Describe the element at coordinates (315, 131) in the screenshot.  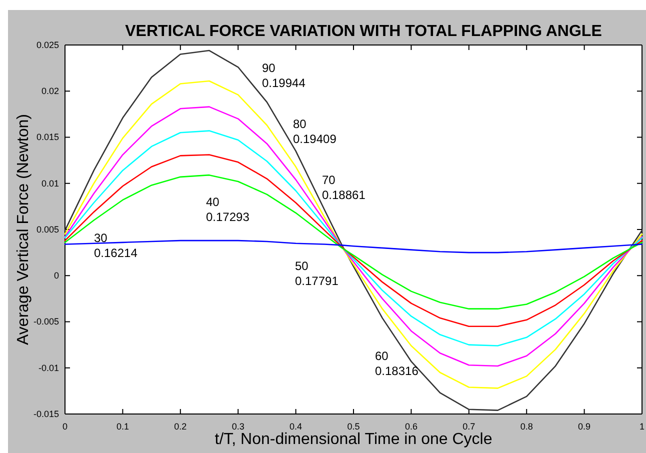
I see `annotation: 80 0.19409` at that location.